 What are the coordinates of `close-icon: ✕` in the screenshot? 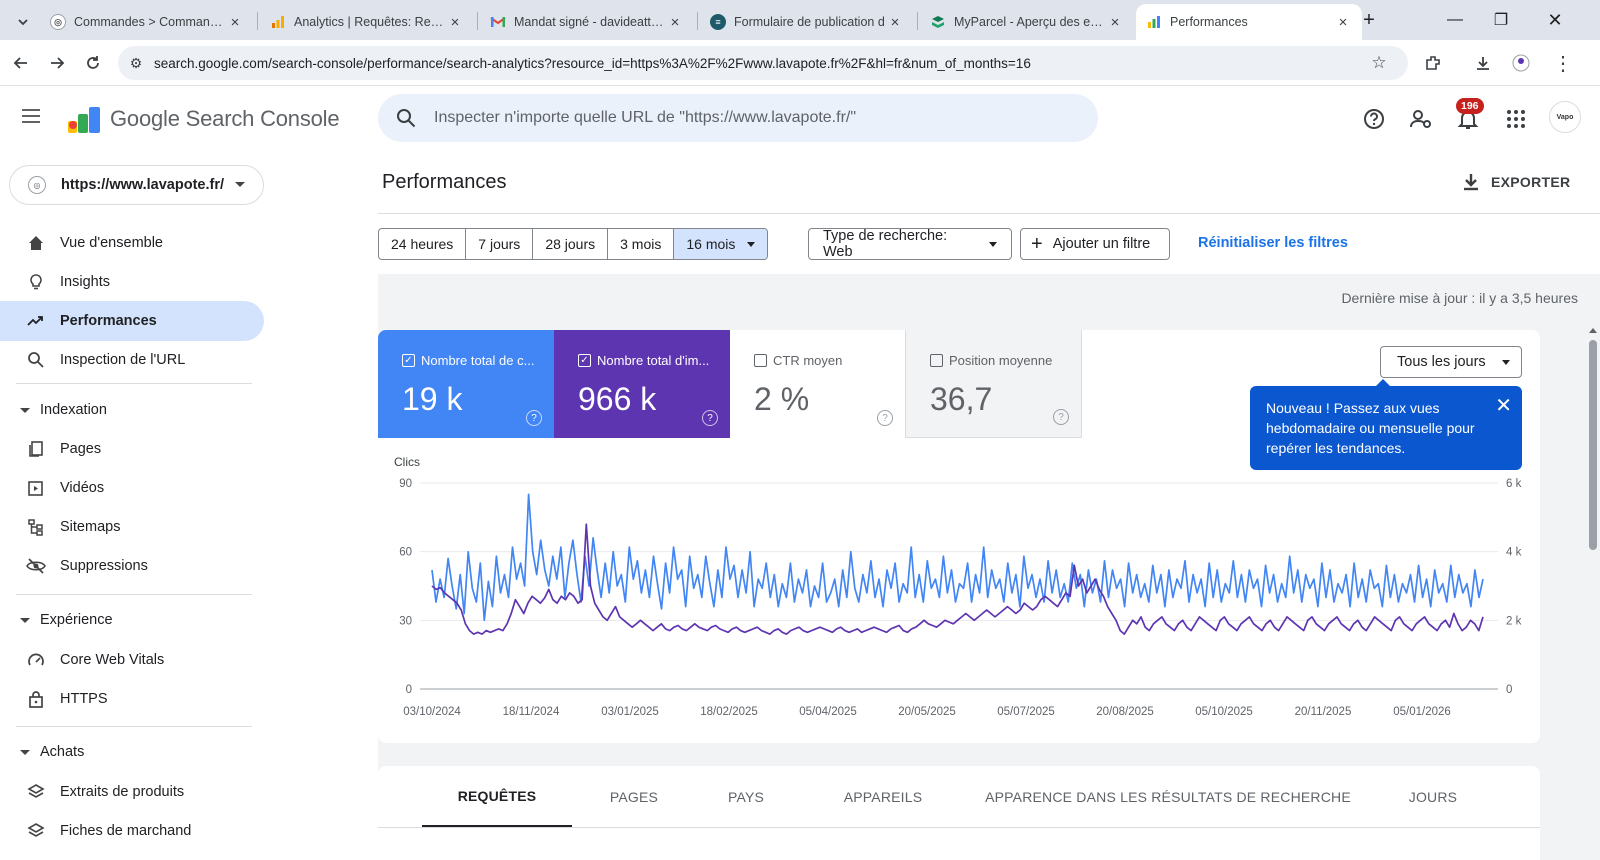 It's located at (1503, 406).